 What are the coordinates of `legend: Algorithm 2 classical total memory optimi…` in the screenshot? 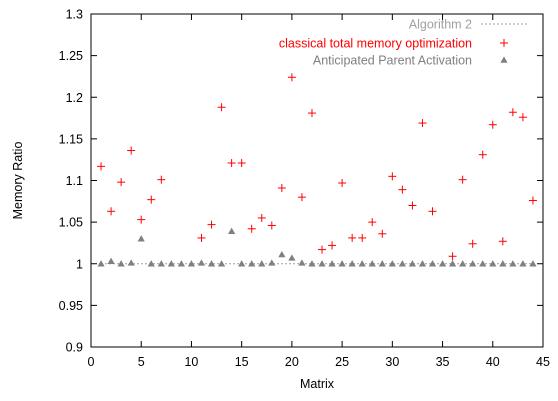 It's located at (403, 43).